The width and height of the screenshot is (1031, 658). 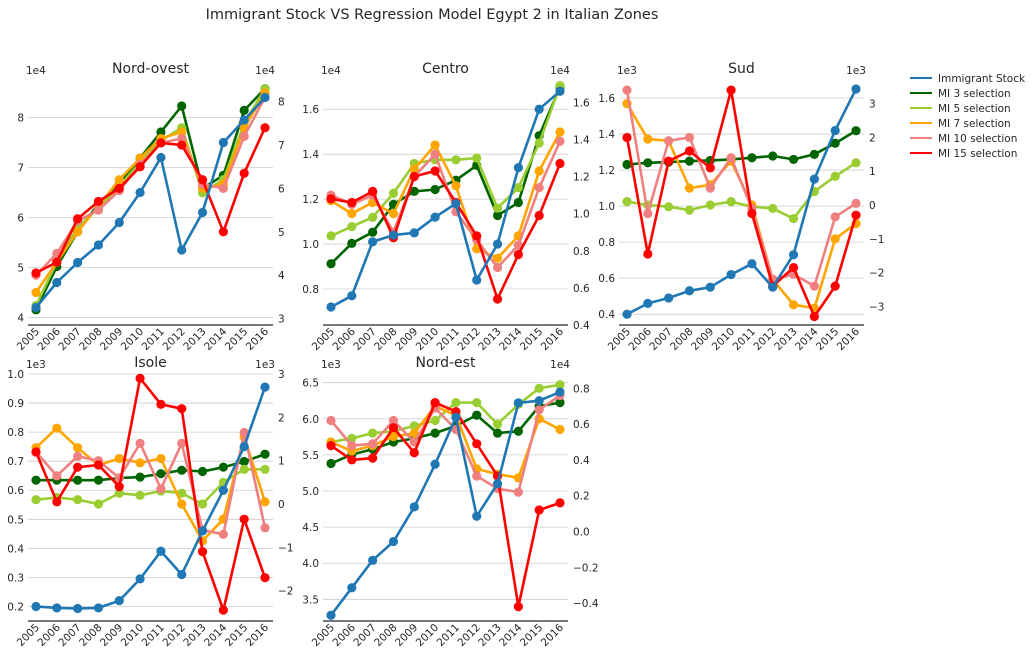 I want to click on left-tick-label: 6.0, so click(x=310, y=420).